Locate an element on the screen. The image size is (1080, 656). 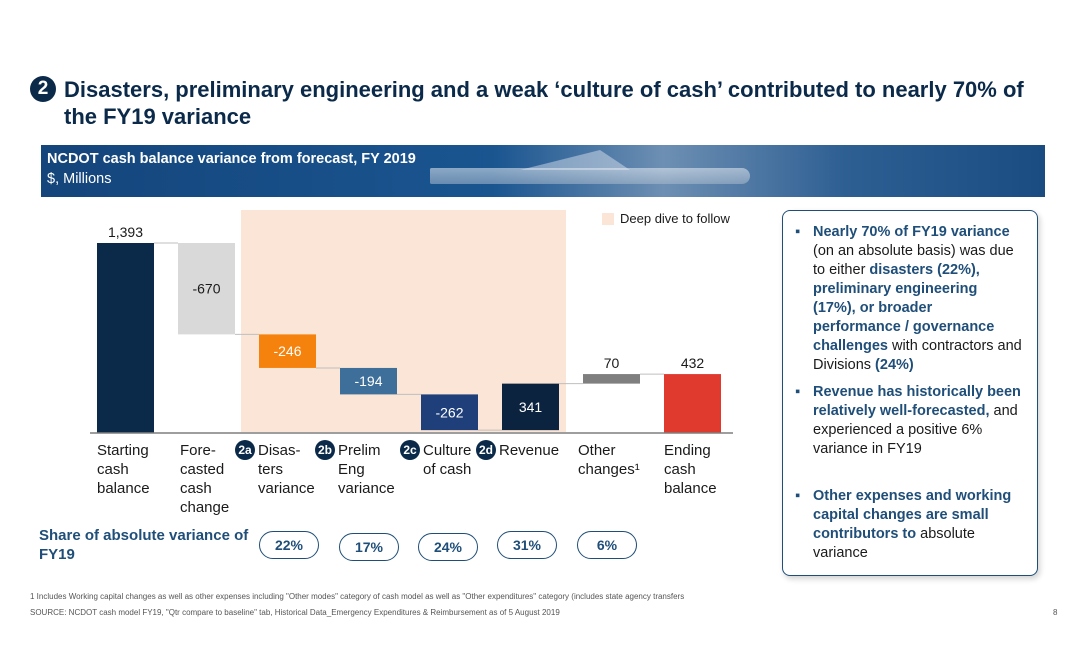
badge-2c: 2c is located at coordinates (410, 450).